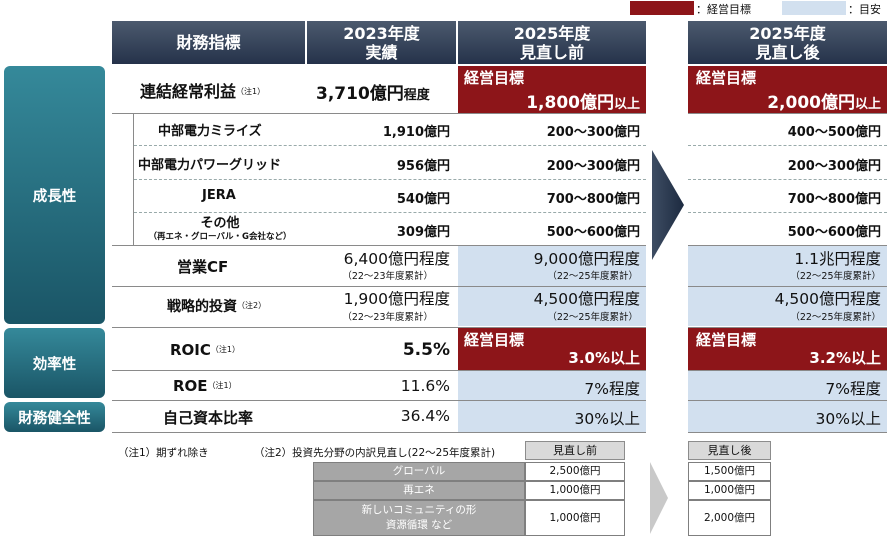  I want to click on header-2025-after: 2025年度 見直し後, so click(787, 42).